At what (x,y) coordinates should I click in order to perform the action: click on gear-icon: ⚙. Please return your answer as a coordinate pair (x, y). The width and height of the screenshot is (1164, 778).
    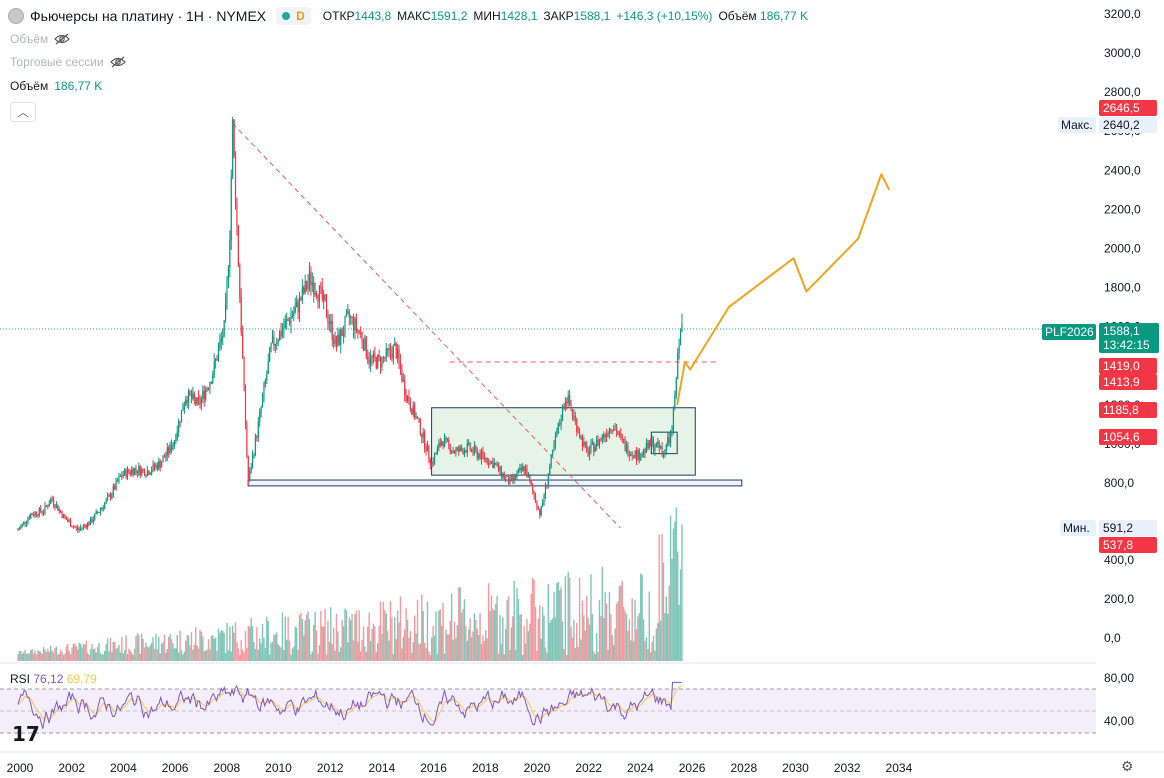
    Looking at the image, I should click on (1127, 766).